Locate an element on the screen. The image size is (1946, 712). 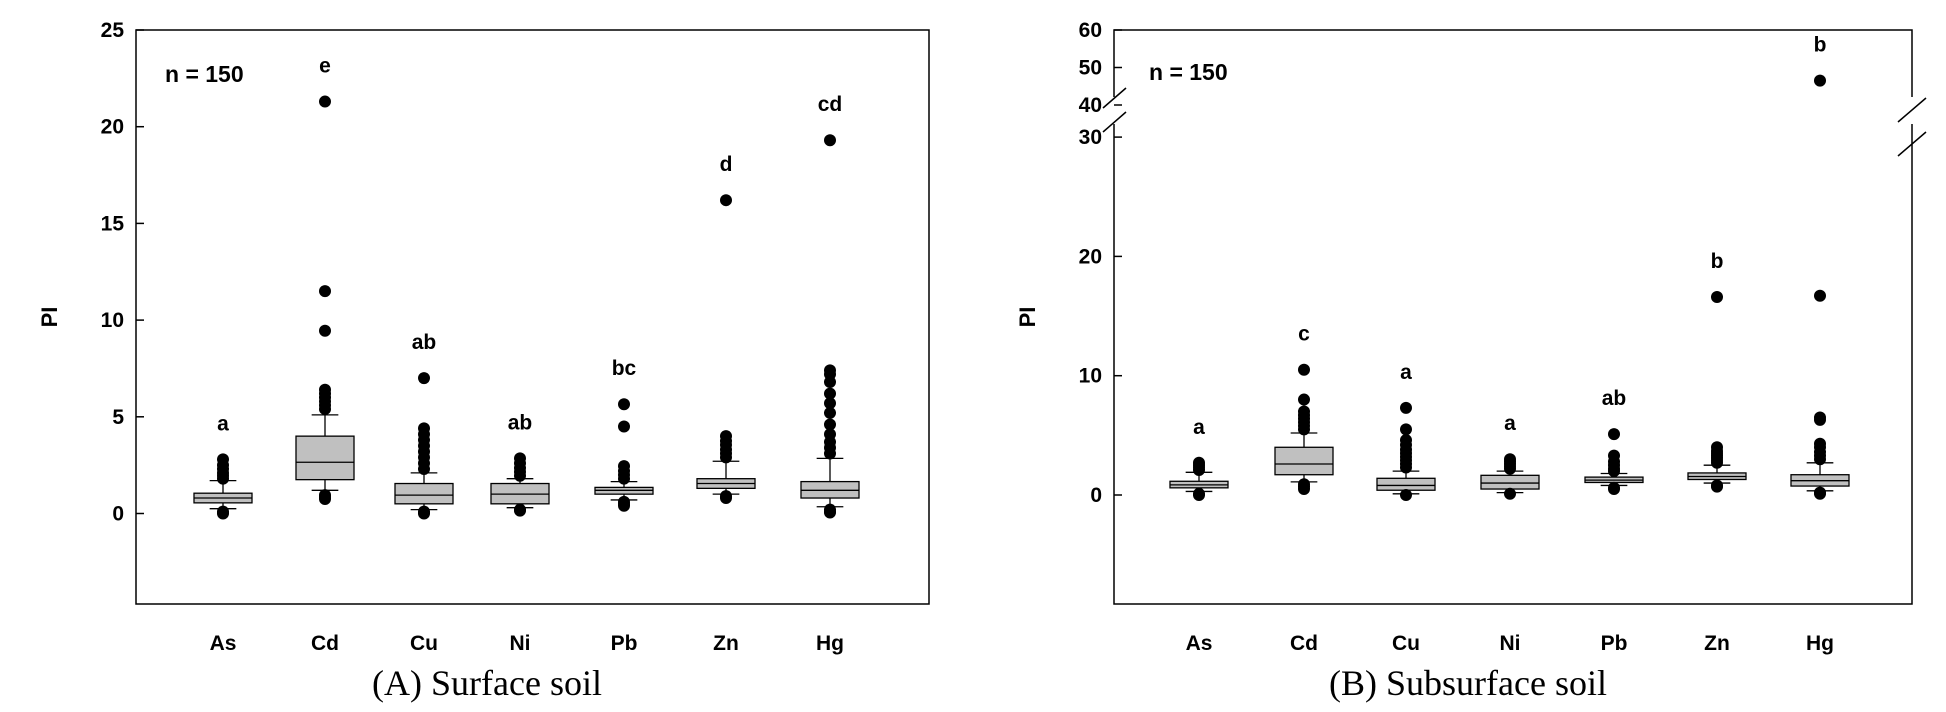
significance-letter: d is located at coordinates (726, 164).